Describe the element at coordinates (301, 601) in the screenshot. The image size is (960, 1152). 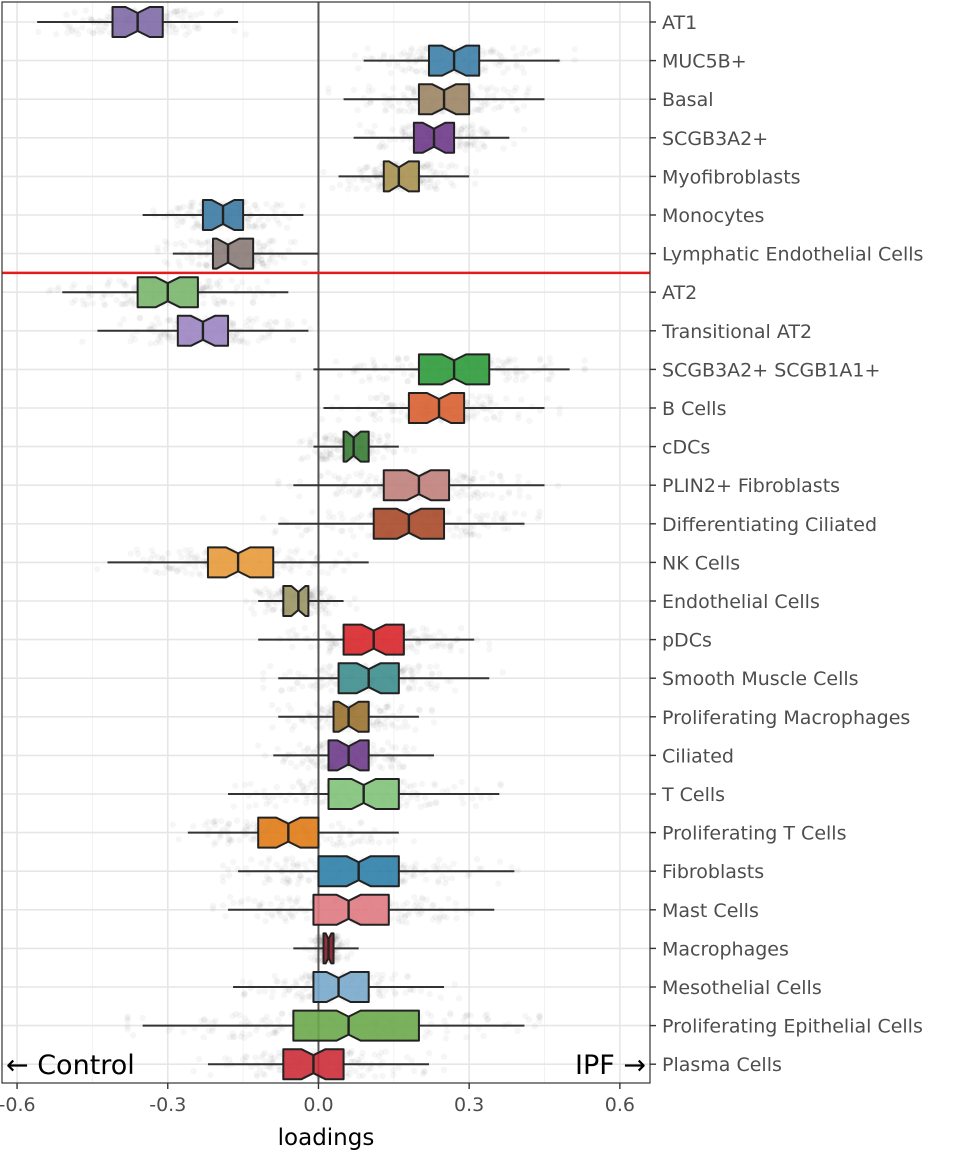
I see `box-endothelial-cells` at that location.